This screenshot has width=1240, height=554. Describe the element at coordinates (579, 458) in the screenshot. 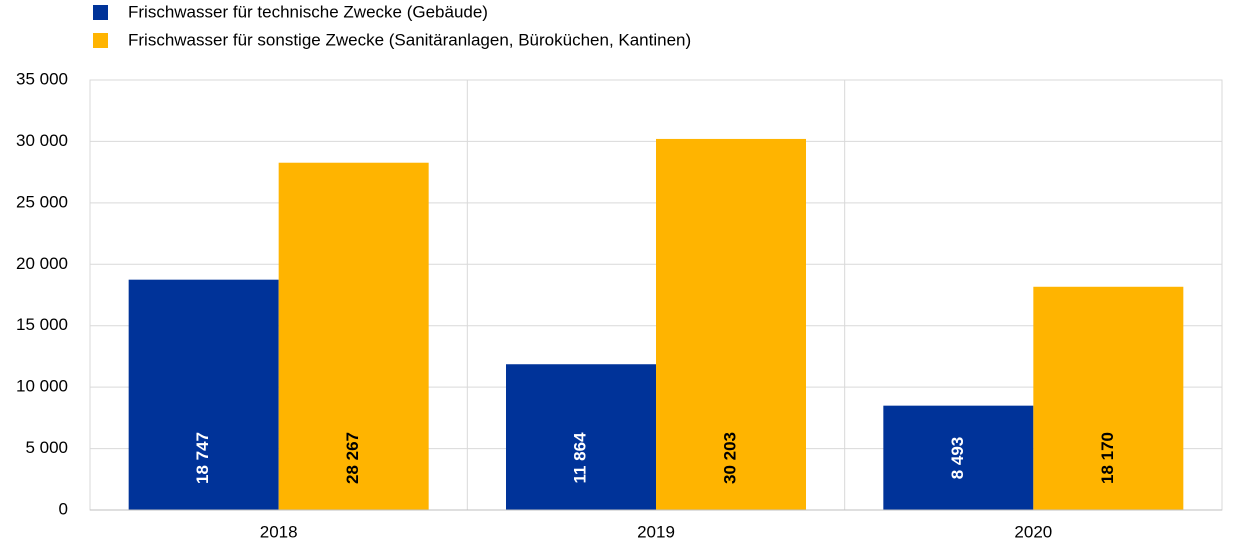

I see `value-label: 11 864` at that location.